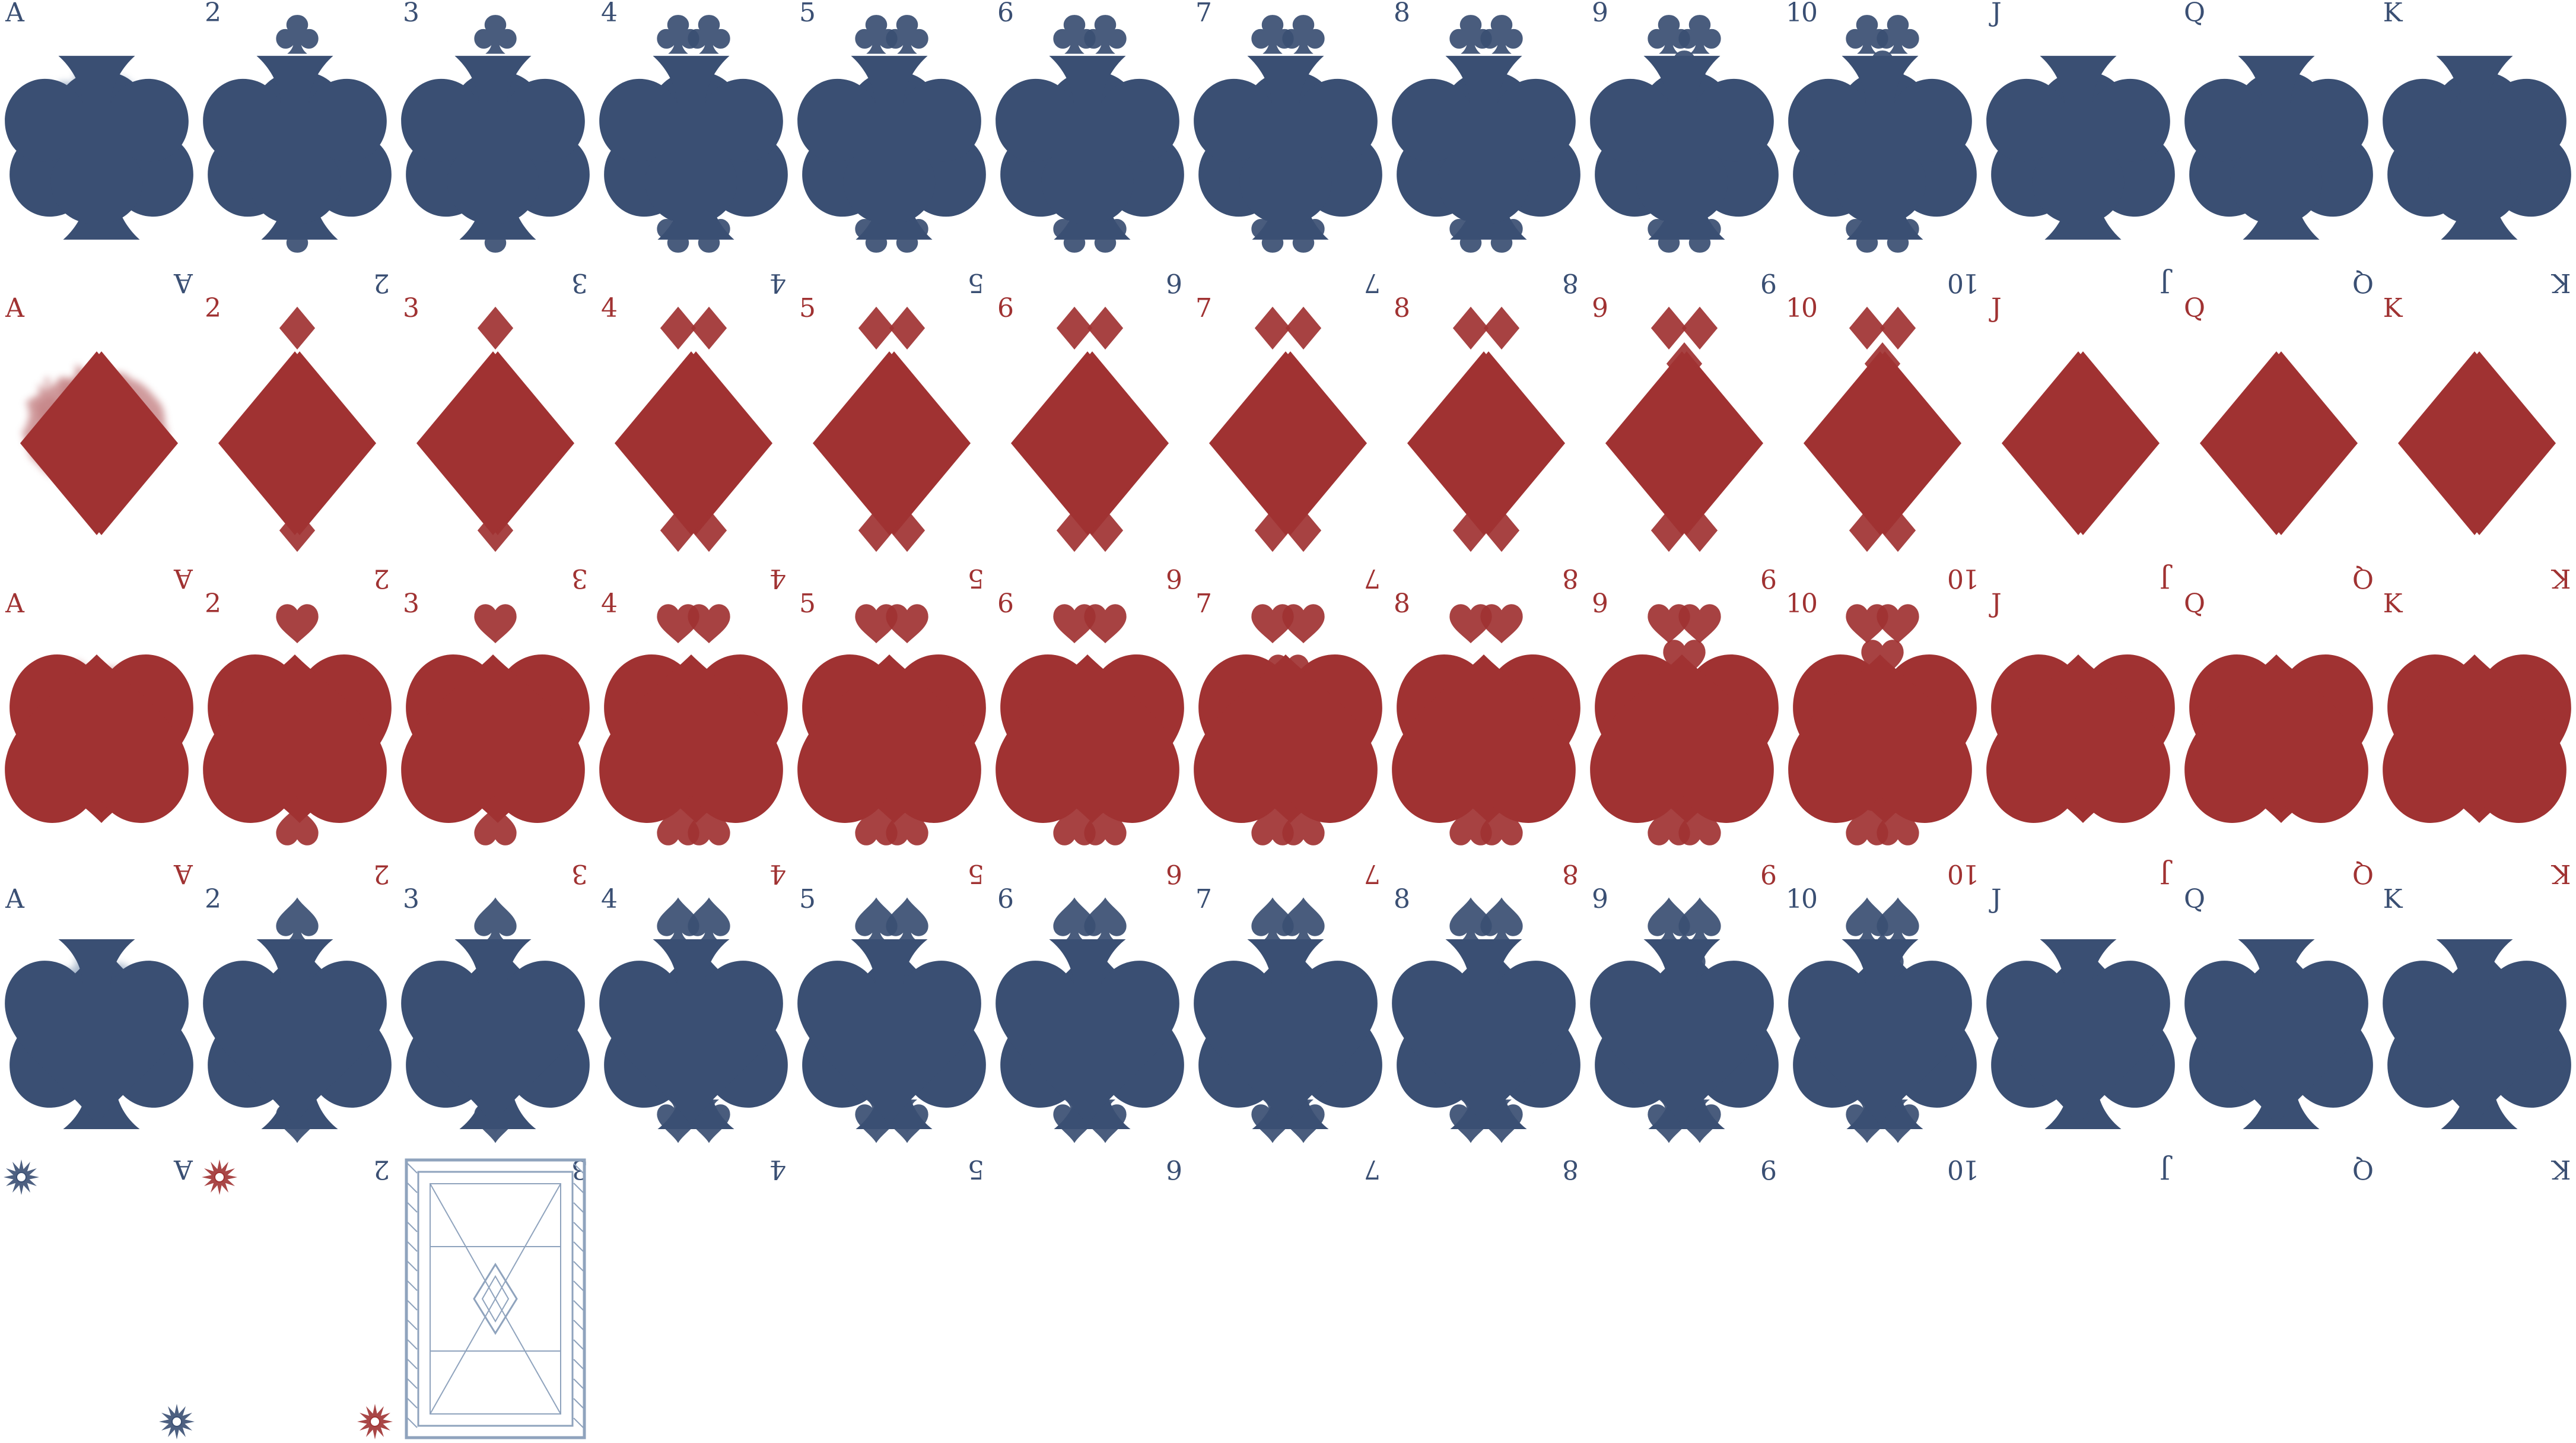  I want to click on corner-index-bottom: 4, so click(702, 472).